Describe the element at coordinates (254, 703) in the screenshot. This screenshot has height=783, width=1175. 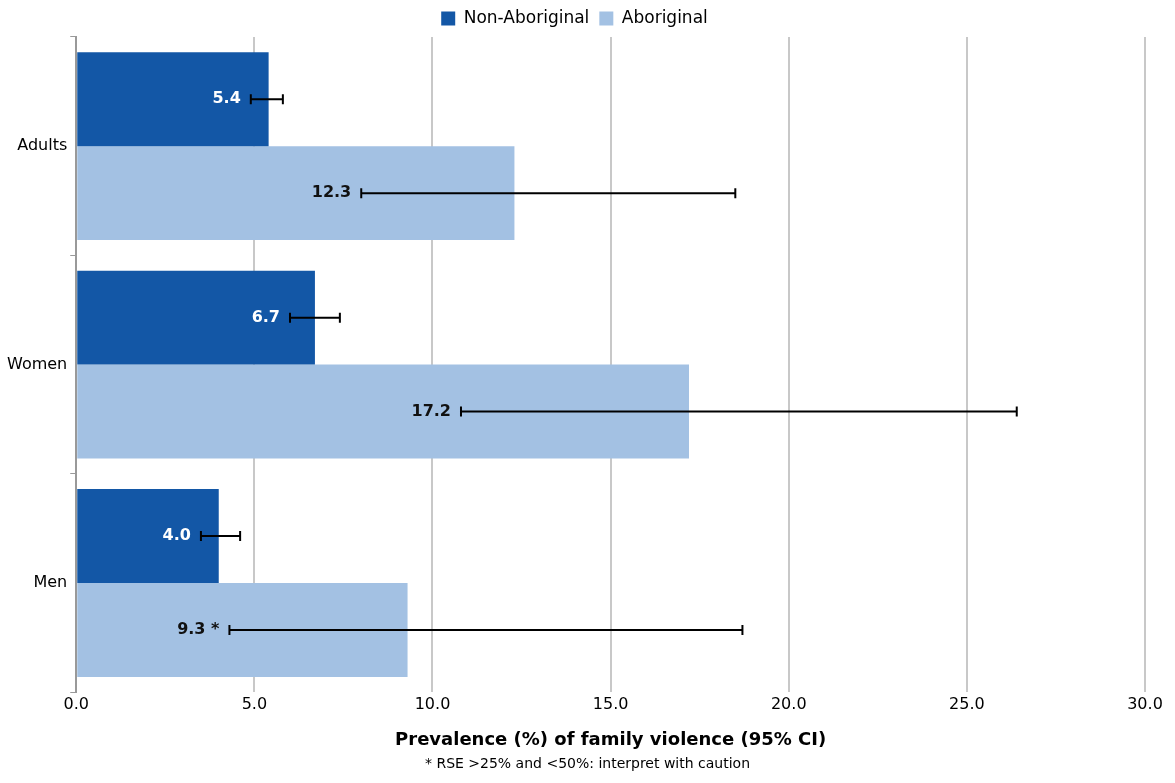
I see `x-tick-label: 5.0` at that location.